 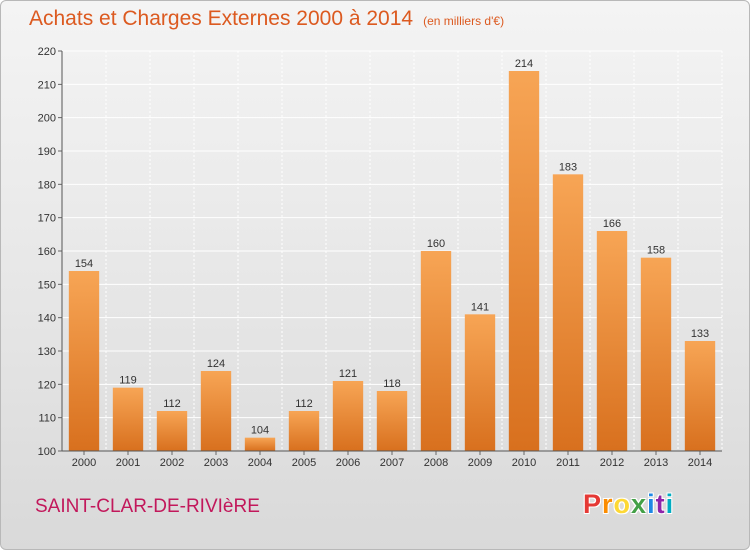 I want to click on bar-2007, so click(x=392, y=421).